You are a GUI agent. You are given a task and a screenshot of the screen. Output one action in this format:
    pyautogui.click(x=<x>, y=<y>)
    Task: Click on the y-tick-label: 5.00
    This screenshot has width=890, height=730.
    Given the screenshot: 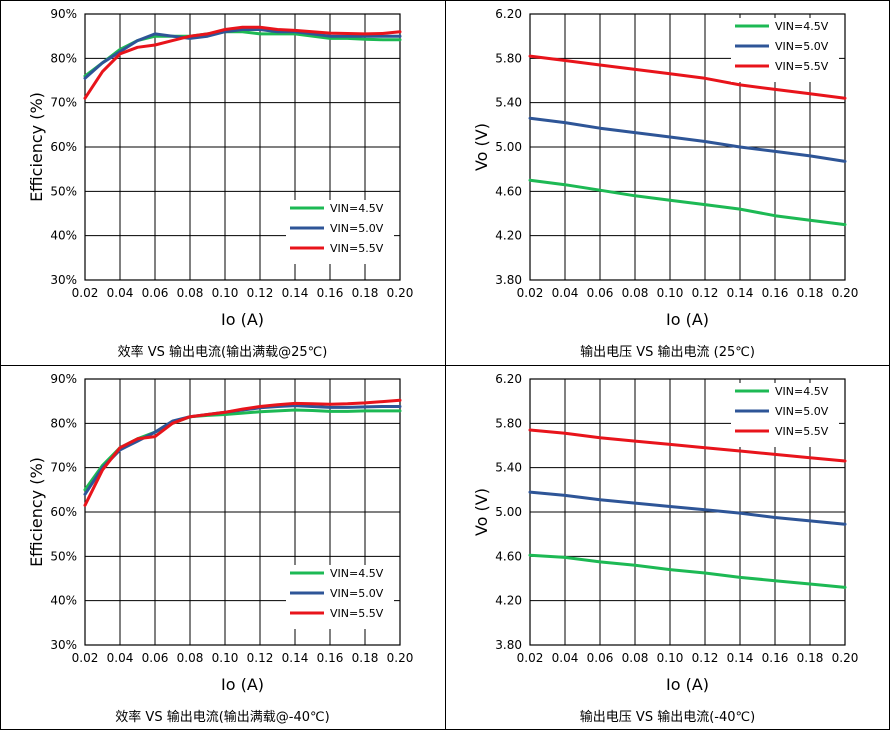 What is the action you would take?
    pyautogui.click(x=508, y=512)
    